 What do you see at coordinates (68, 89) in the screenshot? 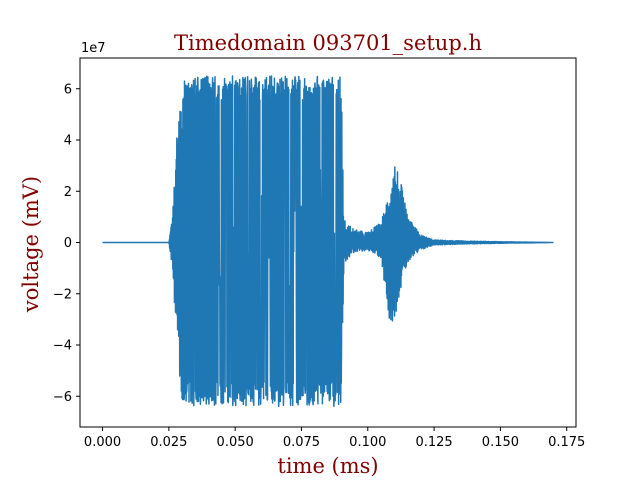
I see `y-tick-label: 6` at bounding box center [68, 89].